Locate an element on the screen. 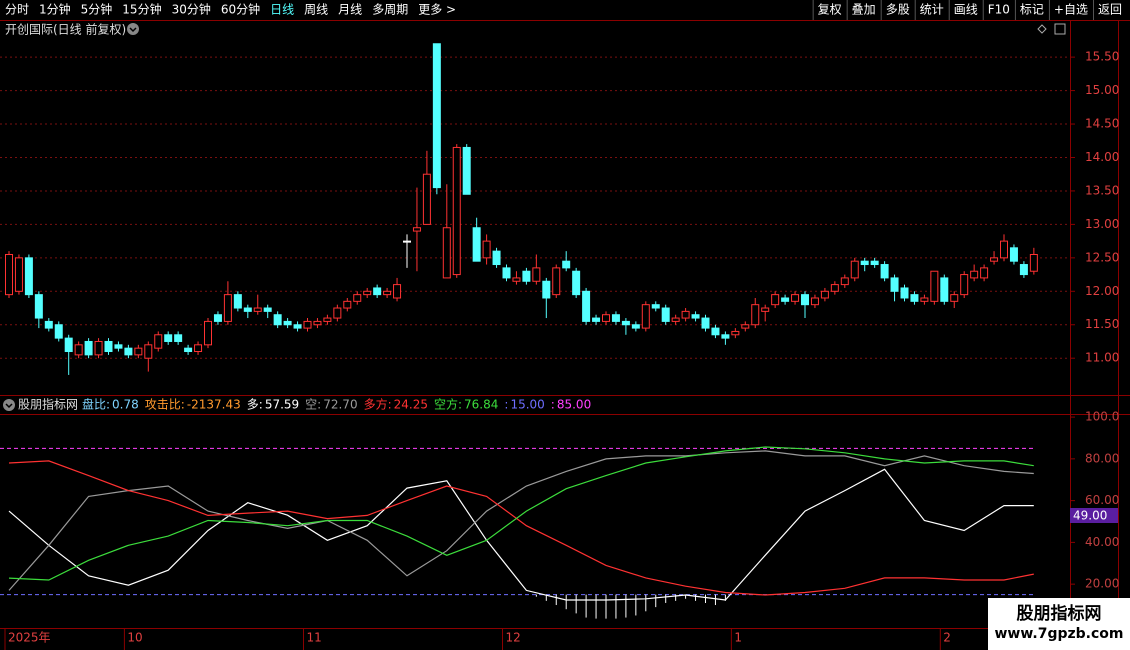 The image size is (1130, 650). y-tick-label: 12.50 is located at coordinates (1102, 257).